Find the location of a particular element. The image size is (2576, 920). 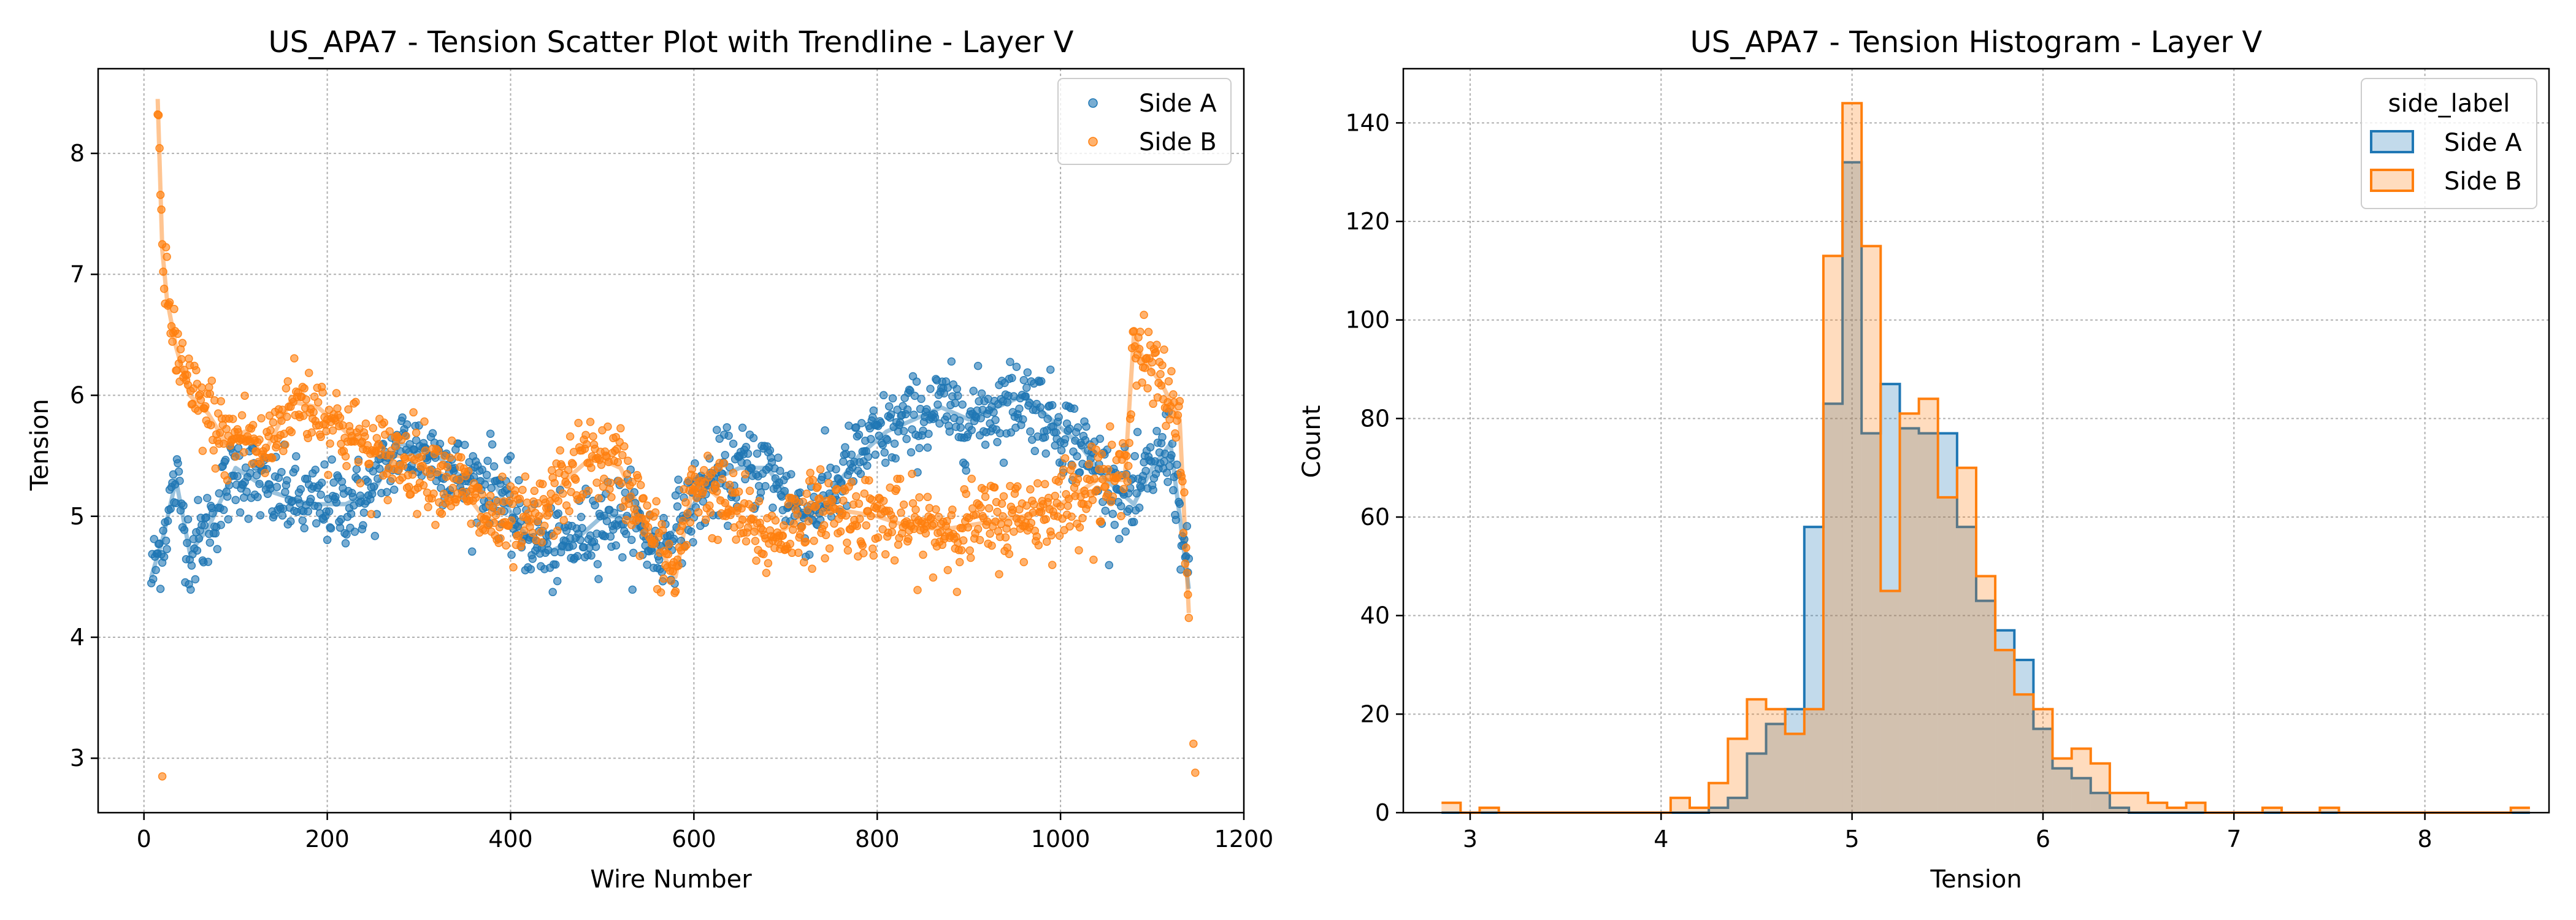

scatter-x-tick-label: 800 is located at coordinates (877, 839).